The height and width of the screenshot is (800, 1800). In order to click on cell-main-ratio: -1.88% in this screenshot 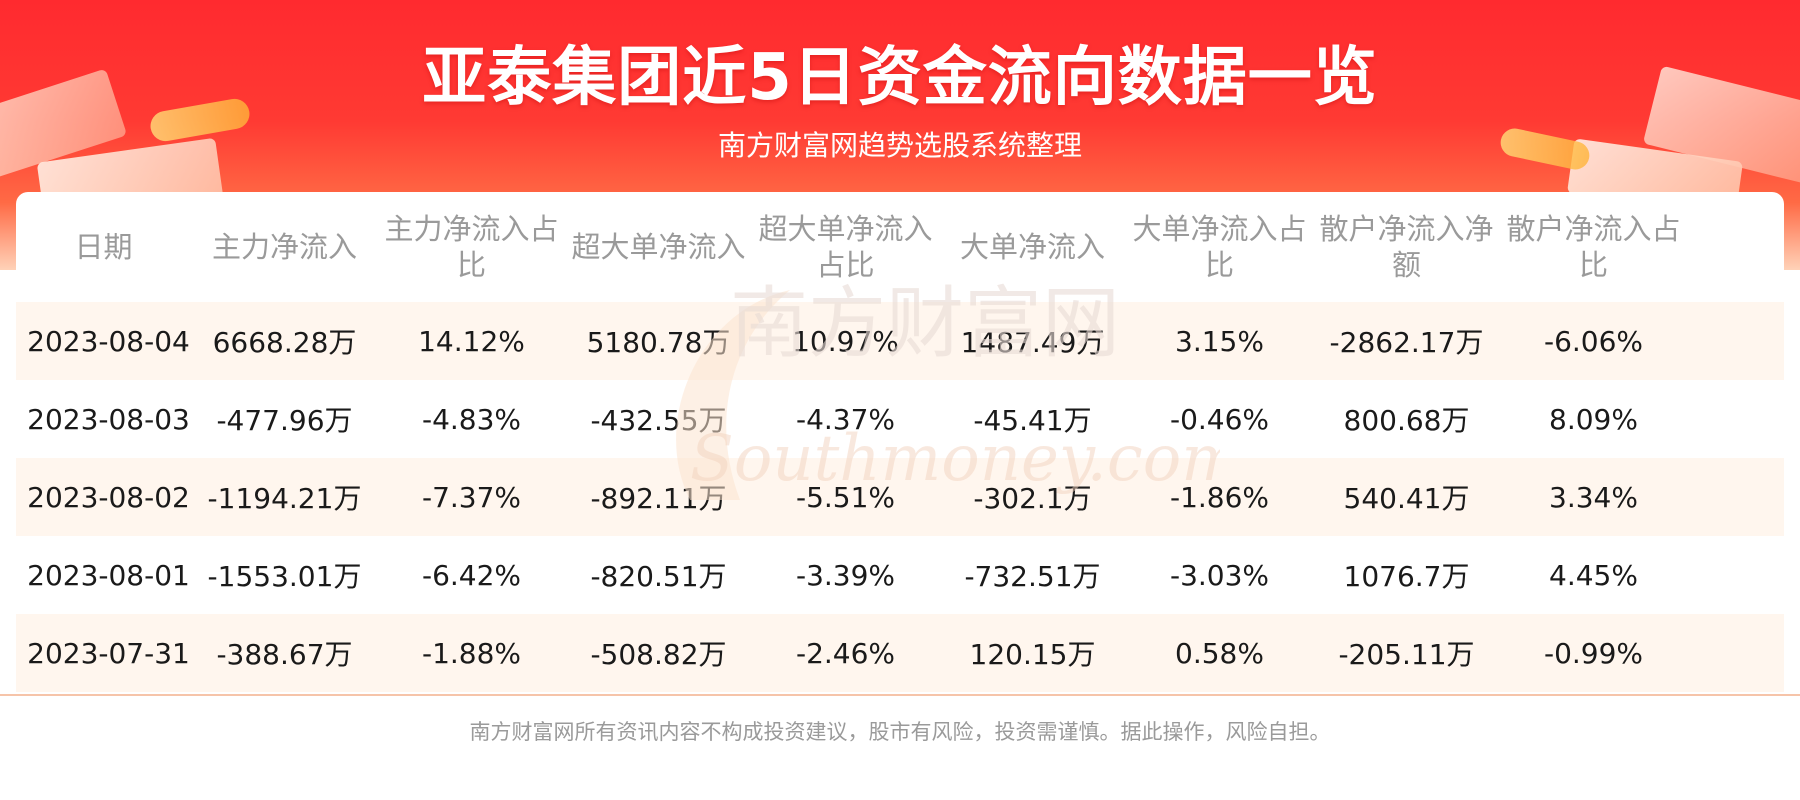, I will do `click(471, 653)`.